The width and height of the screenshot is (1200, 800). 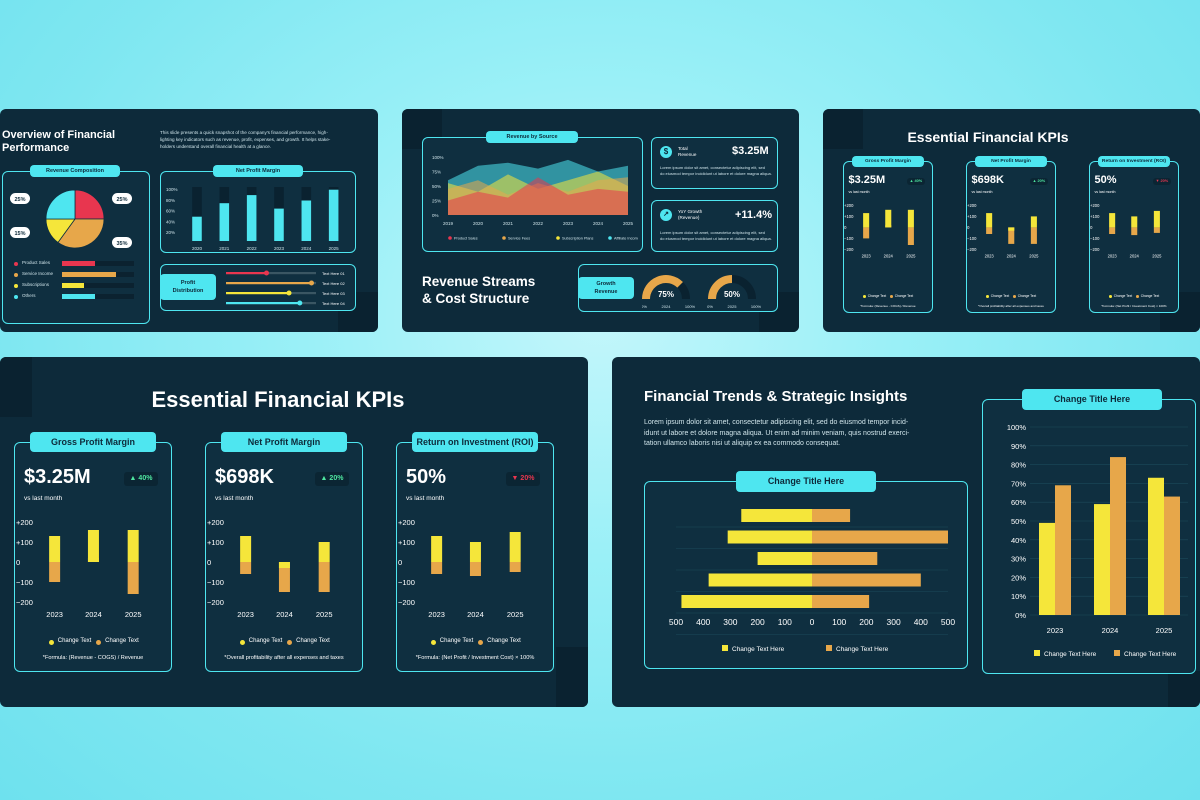 I want to click on yoy-growth-label: YoY Growth (Revenue), so click(x=690, y=214).